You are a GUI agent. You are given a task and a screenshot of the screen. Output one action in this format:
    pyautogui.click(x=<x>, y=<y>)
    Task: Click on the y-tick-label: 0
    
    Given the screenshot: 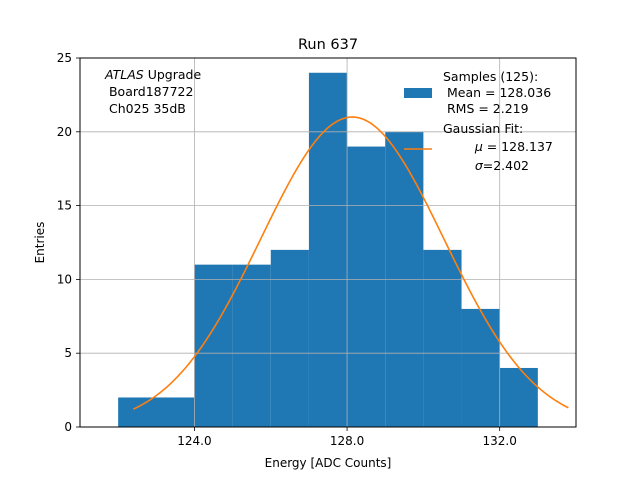 What is the action you would take?
    pyautogui.click(x=68, y=427)
    